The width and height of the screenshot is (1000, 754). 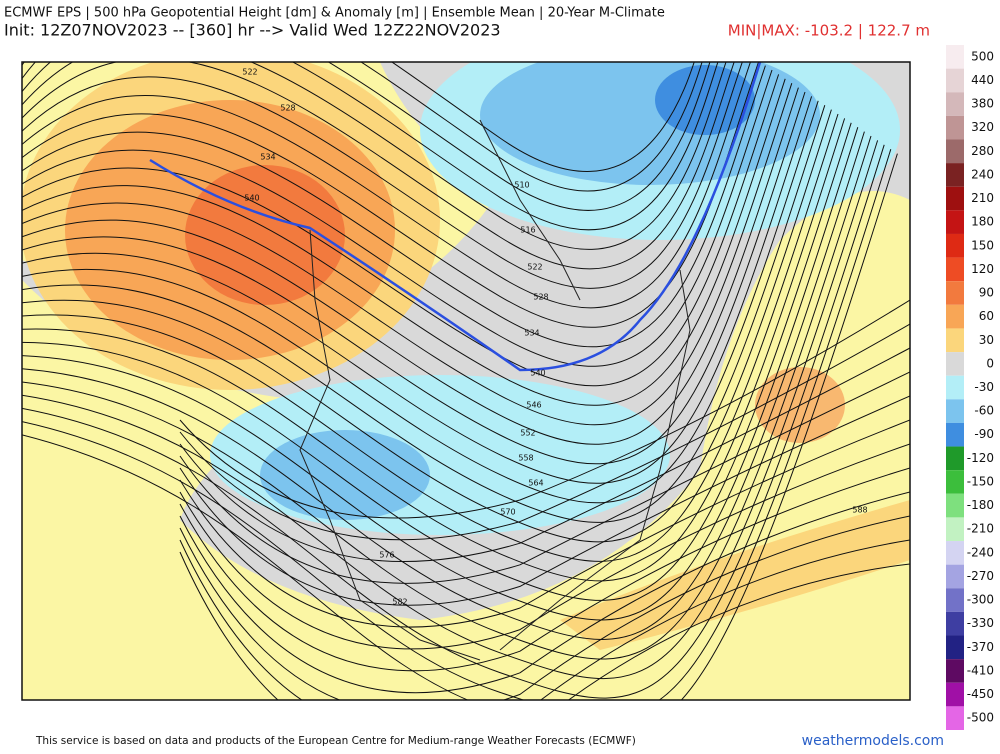 I want to click on colorbar-label: -60, so click(x=984, y=411).